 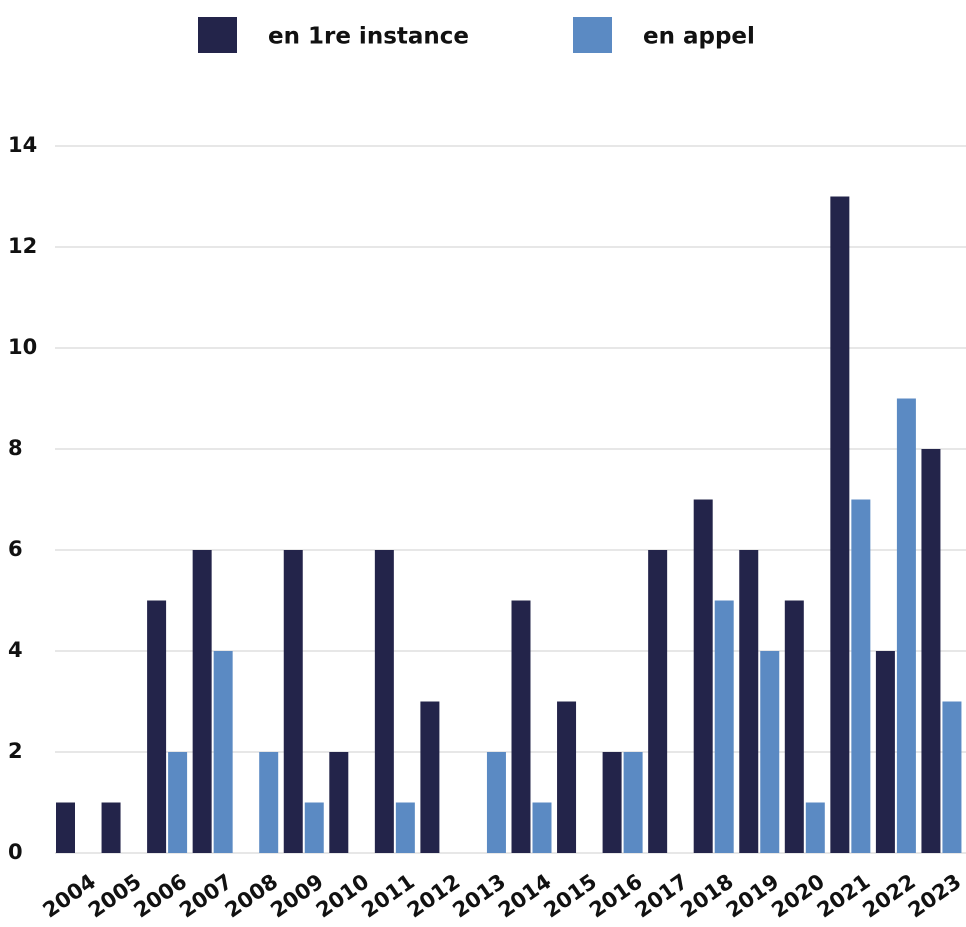 I want to click on x-tick-label: 2007, so click(x=206, y=895).